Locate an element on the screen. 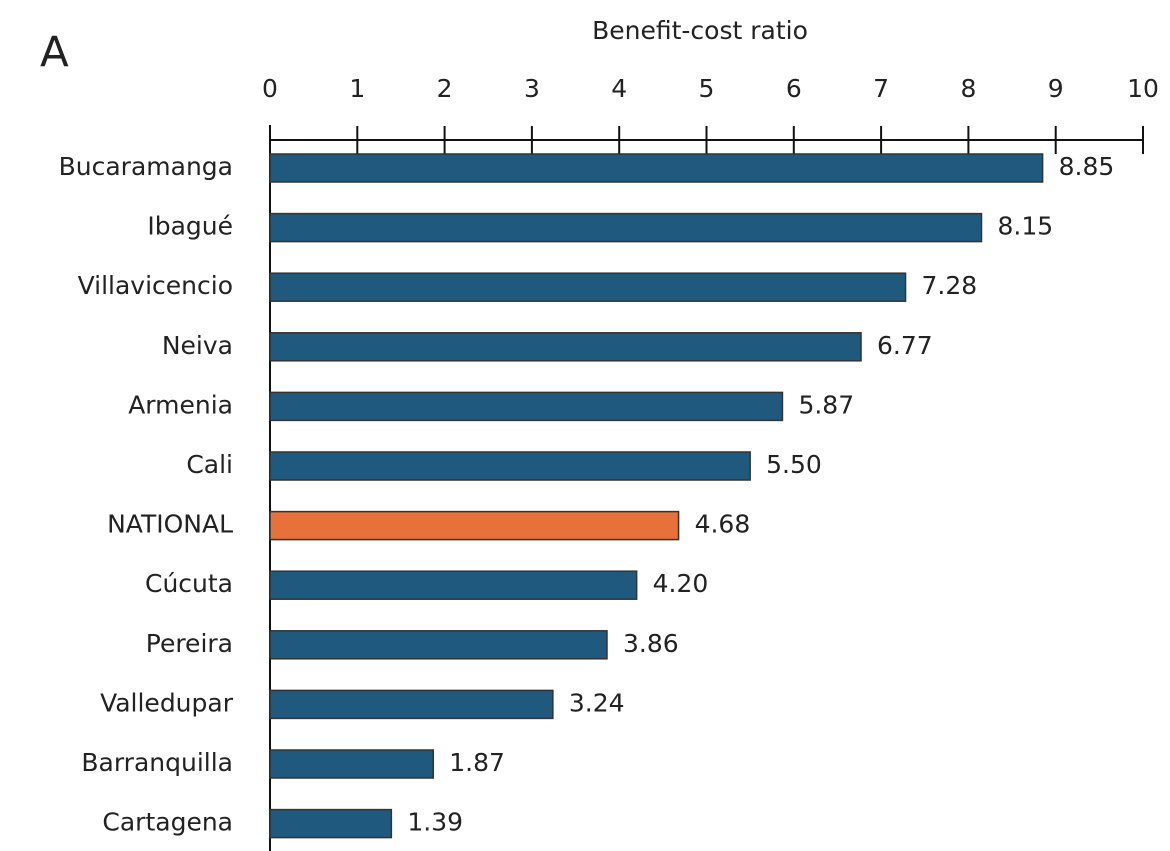 The image size is (1170, 851). y-tick-label: Bucaramanga is located at coordinates (146, 166).